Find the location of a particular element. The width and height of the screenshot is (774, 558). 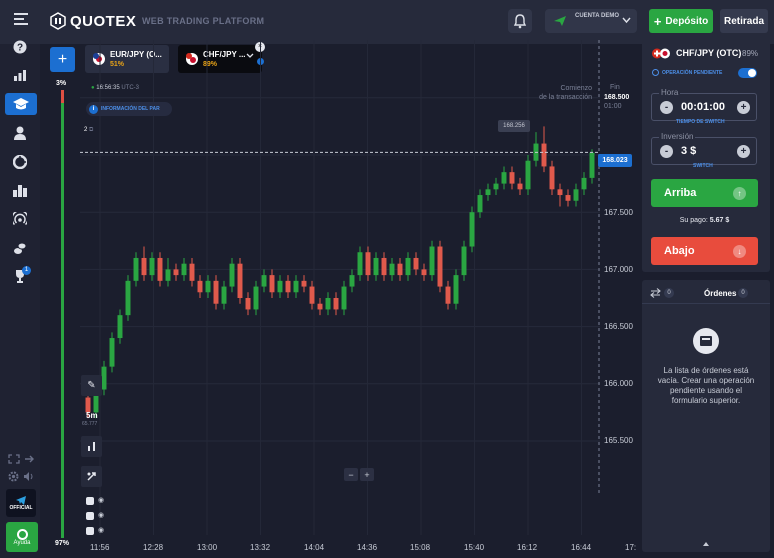

account-selector is located at coordinates (591, 21).